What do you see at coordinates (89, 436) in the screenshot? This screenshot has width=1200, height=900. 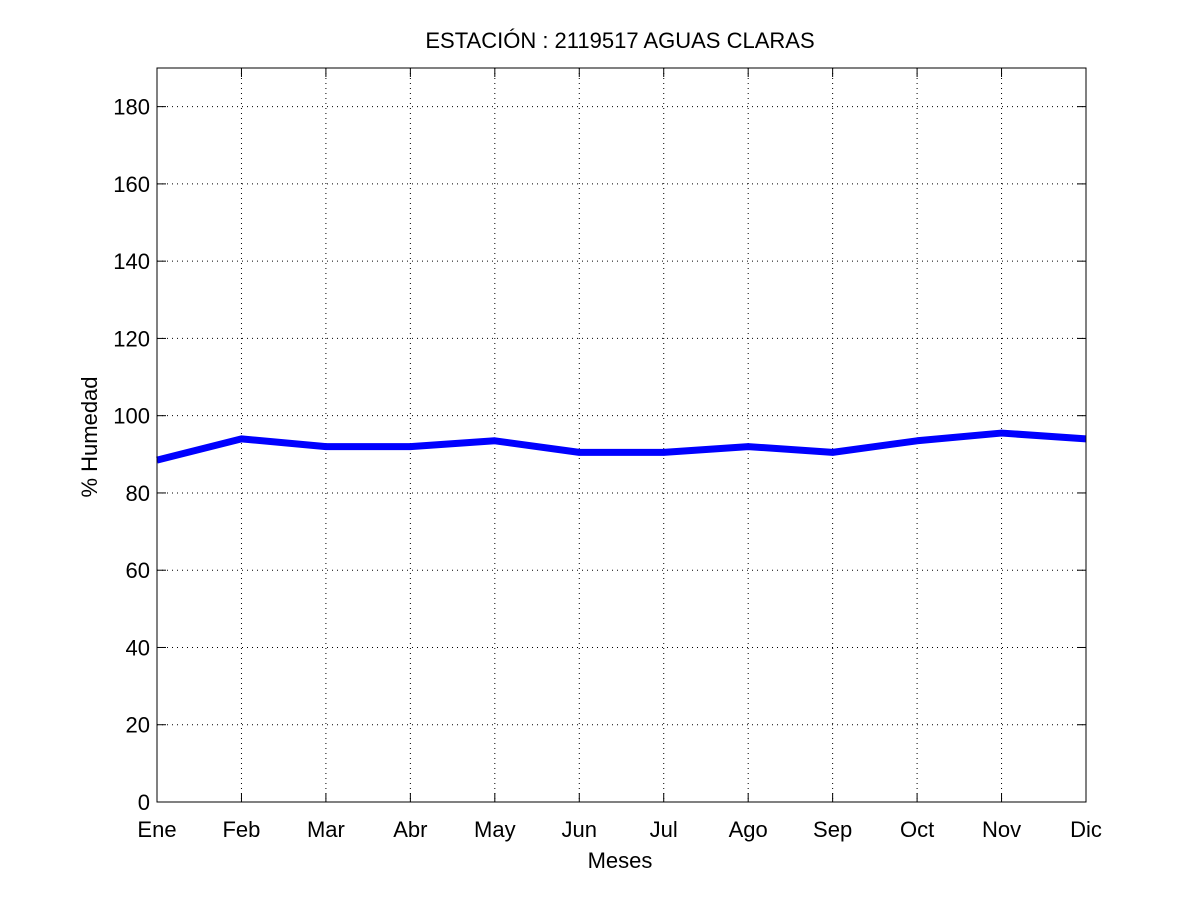 I see `y-axis-label: % Humedad` at bounding box center [89, 436].